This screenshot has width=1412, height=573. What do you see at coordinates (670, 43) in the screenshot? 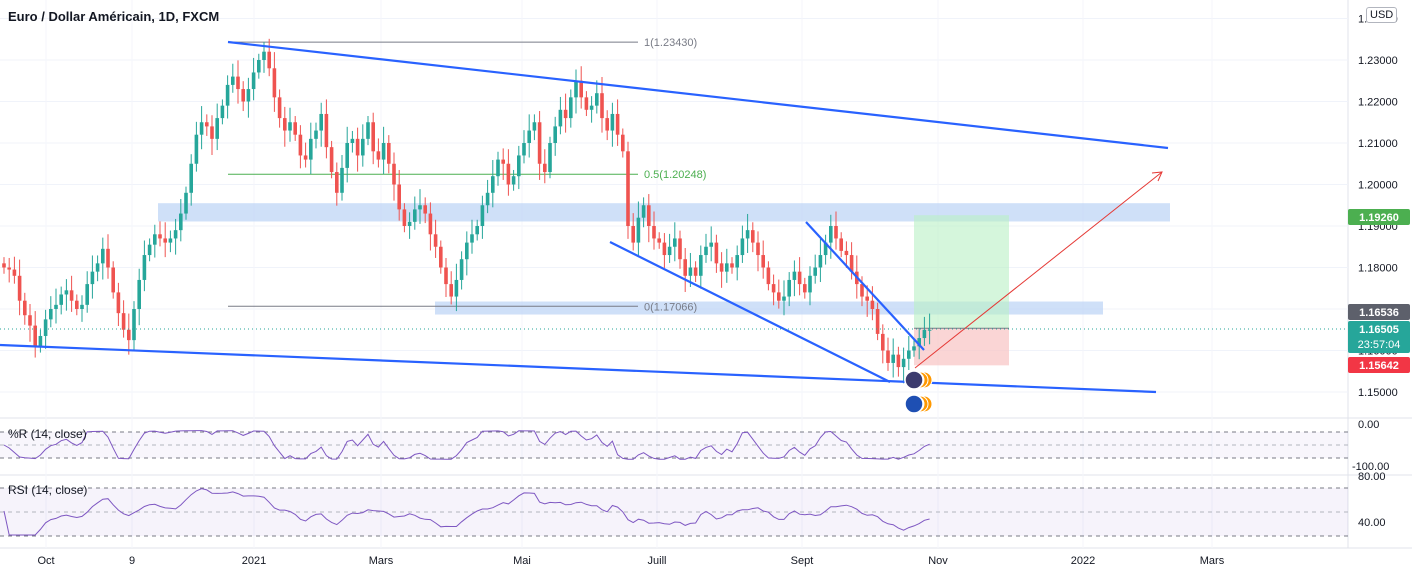
I see `fib-level-label: 1(1.23430)` at bounding box center [670, 43].